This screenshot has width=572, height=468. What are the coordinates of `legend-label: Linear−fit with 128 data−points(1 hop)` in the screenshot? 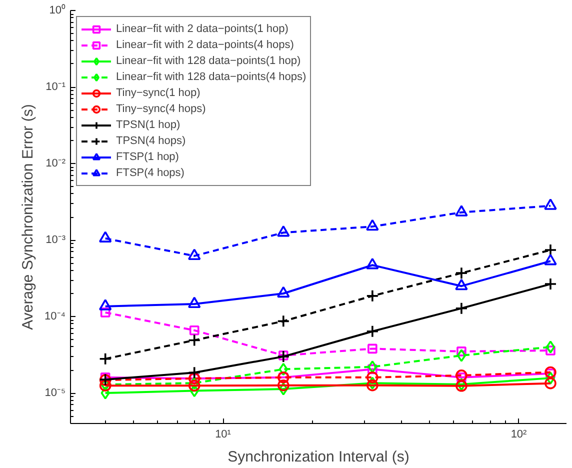 It's located at (208, 61).